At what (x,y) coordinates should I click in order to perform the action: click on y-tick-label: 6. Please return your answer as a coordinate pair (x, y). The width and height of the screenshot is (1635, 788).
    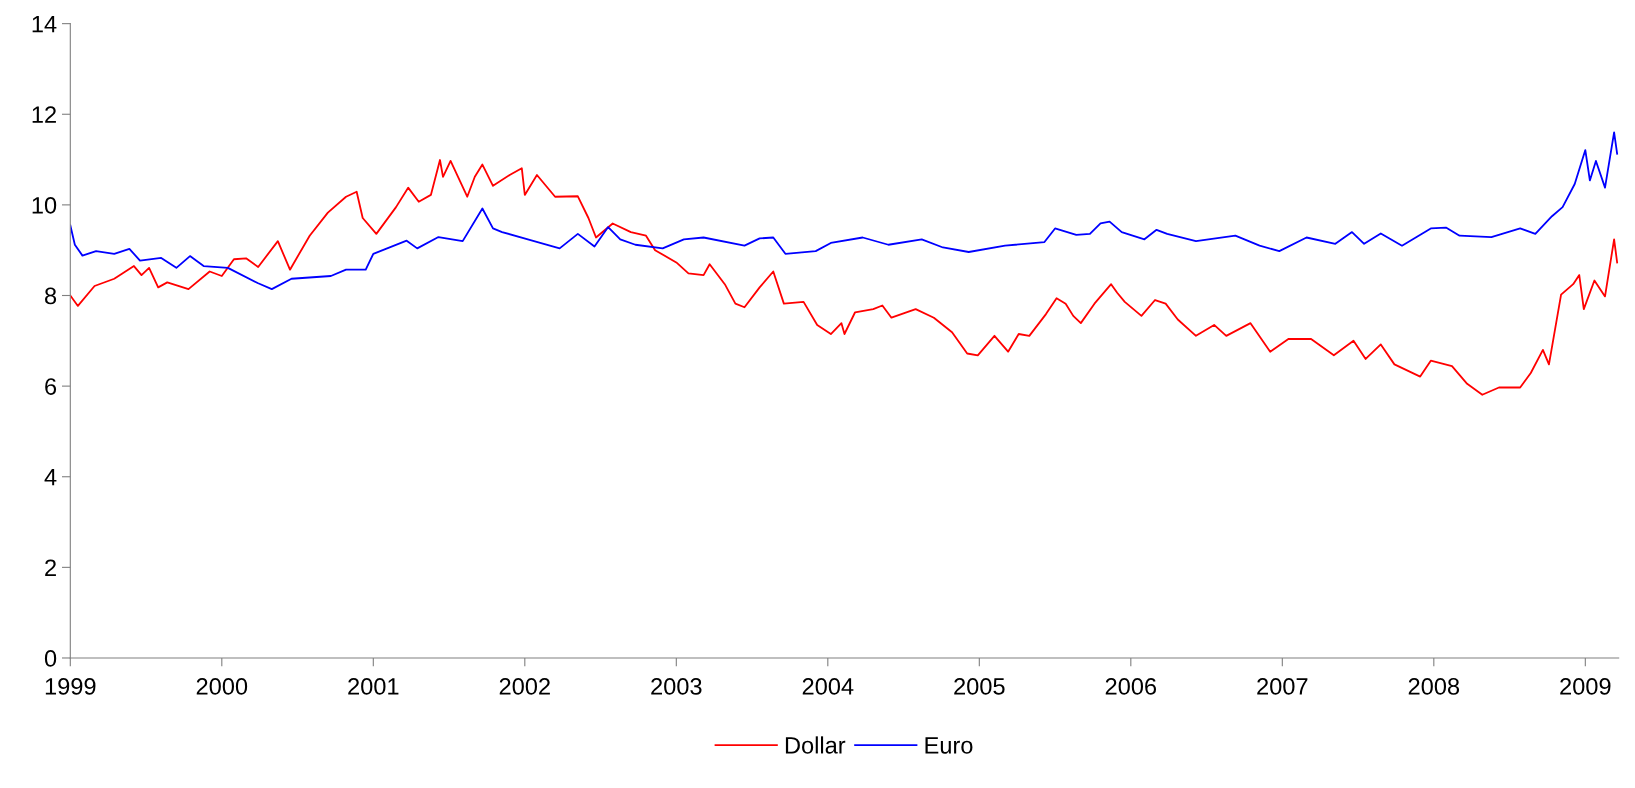
    Looking at the image, I should click on (51, 386).